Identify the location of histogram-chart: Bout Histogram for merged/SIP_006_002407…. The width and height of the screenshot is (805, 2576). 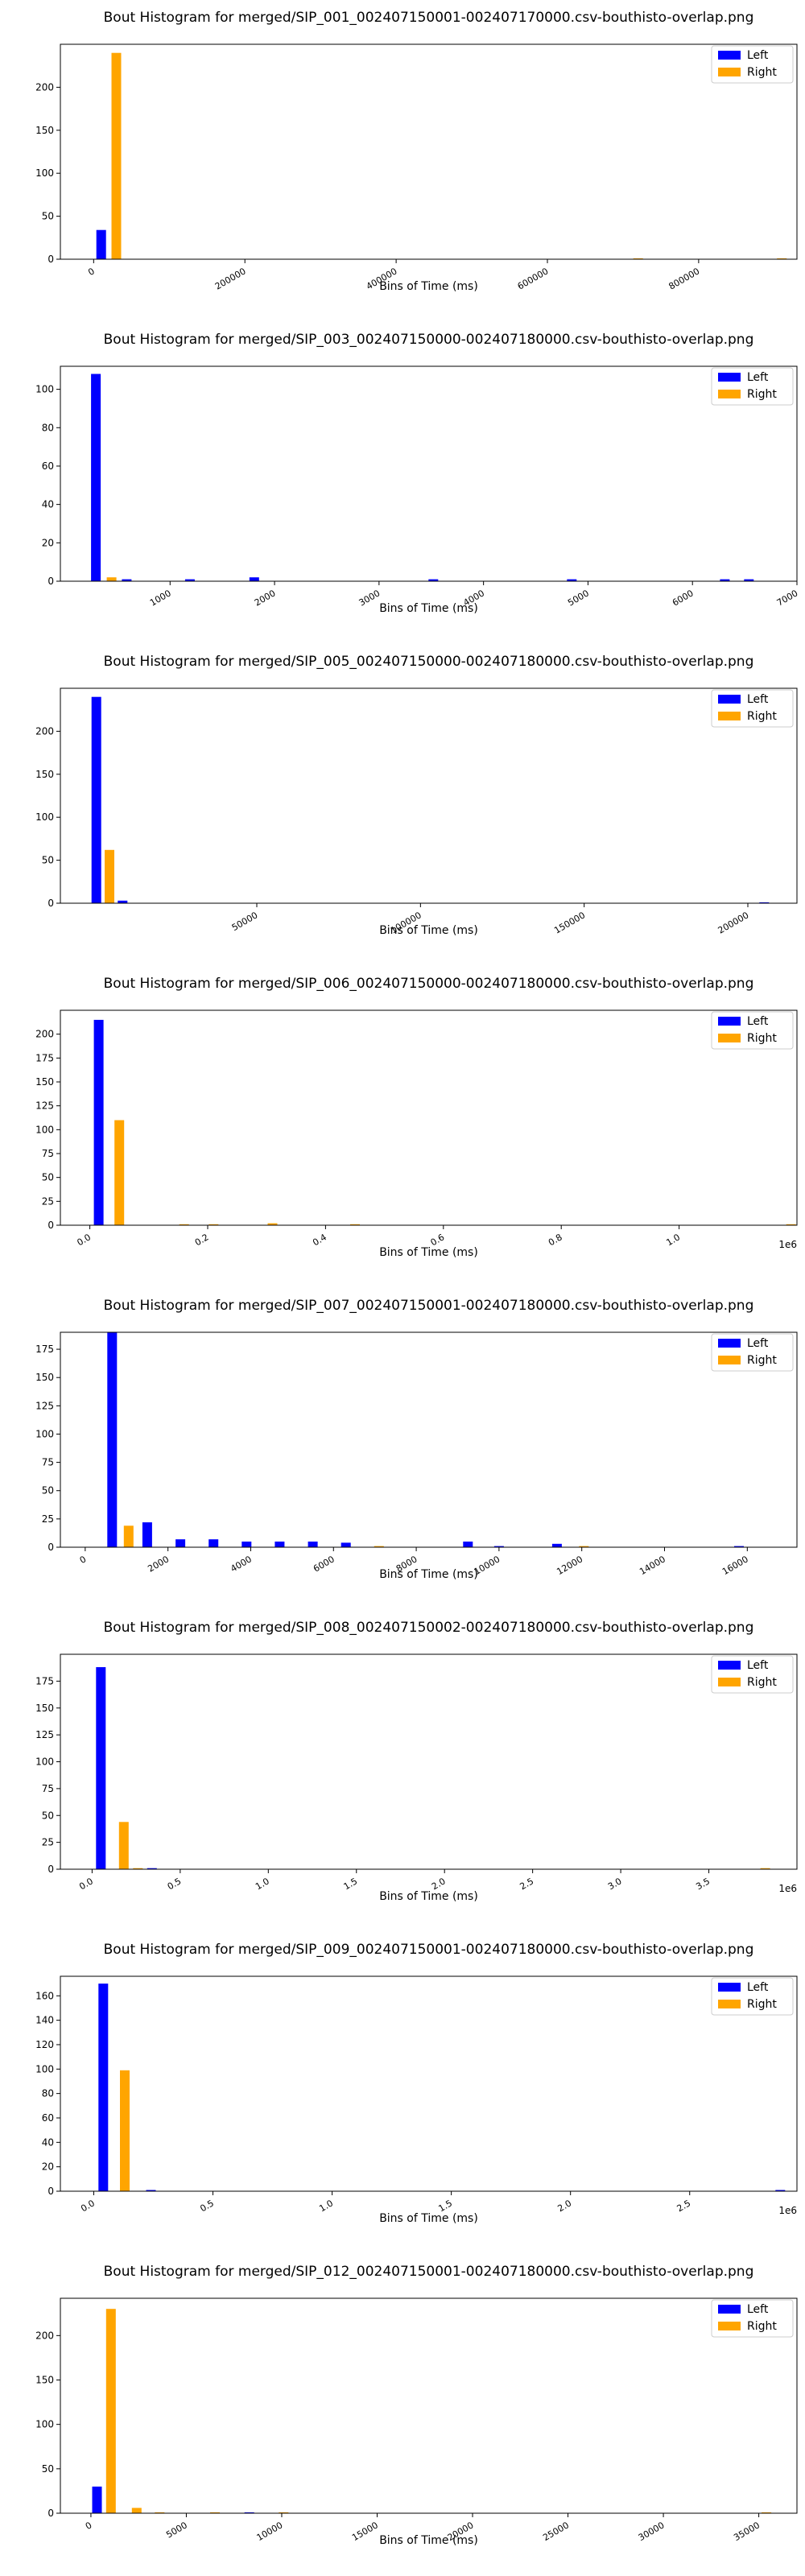
(416, 1117).